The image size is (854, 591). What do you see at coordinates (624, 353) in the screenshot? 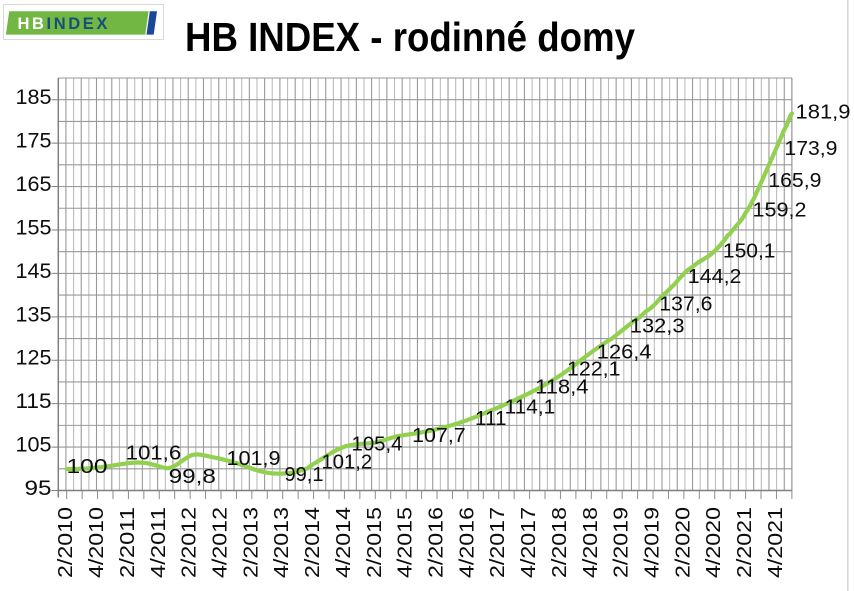
I see `svg-text: 126,4` at bounding box center [624, 353].